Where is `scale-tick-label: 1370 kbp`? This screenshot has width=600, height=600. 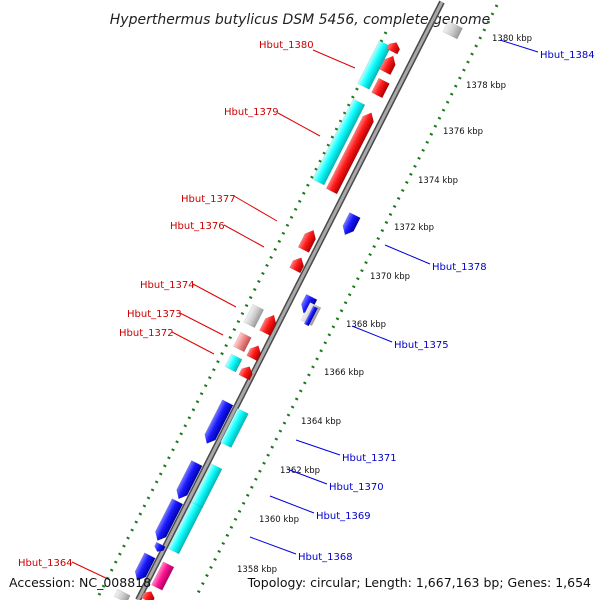 scale-tick-label: 1370 kbp is located at coordinates (390, 277).